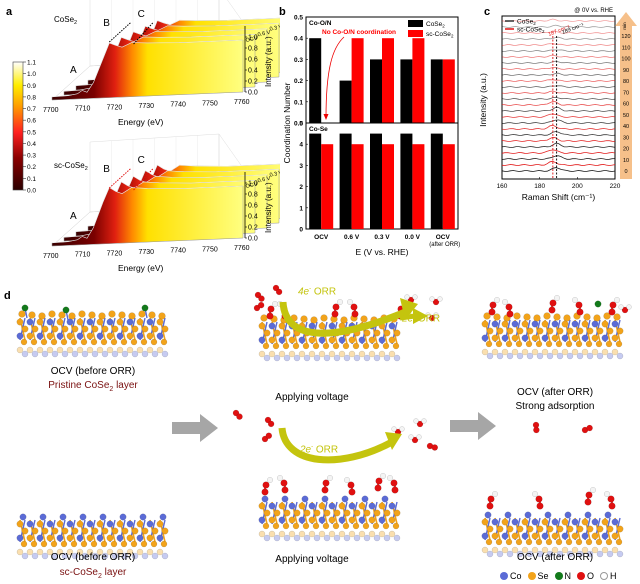  Describe the element at coordinates (562, 576) in the screenshot. I see `legend-n: N` at that location.